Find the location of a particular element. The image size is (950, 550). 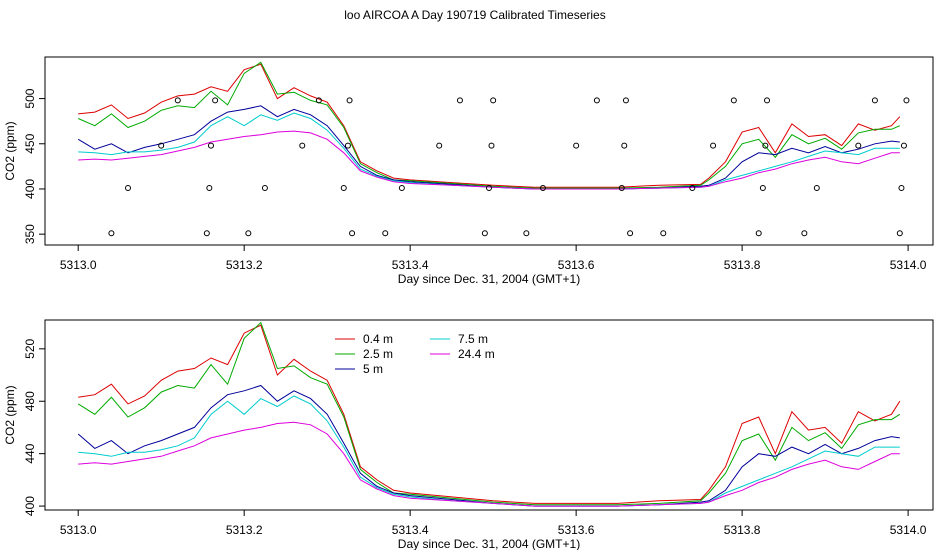

y-tick-label: 500 is located at coordinates (30, 98).